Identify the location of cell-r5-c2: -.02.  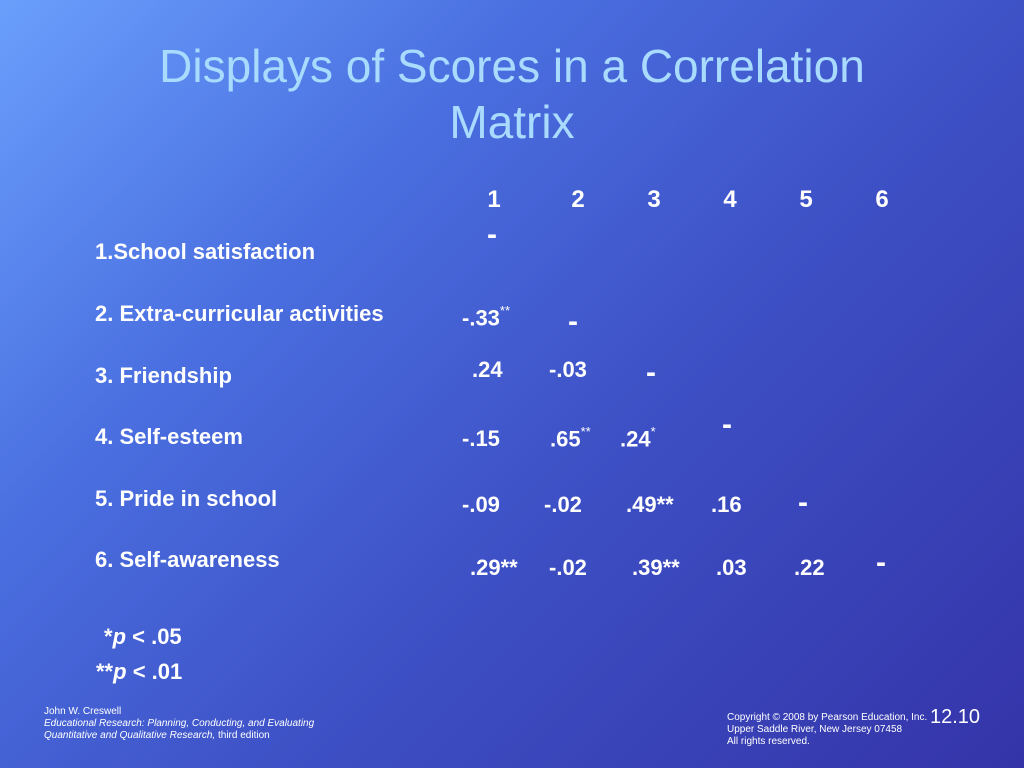
(563, 504).